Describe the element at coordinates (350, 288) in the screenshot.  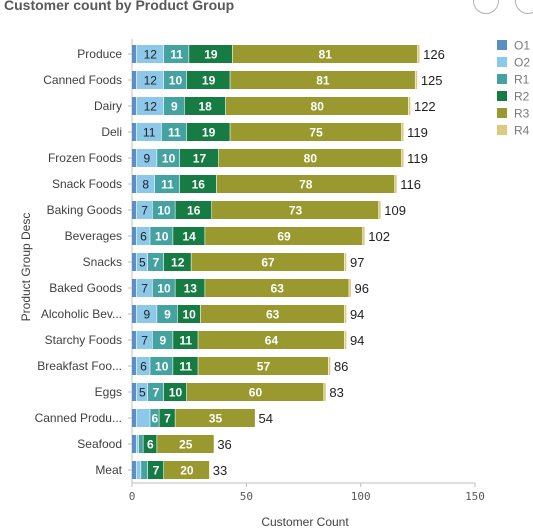
I see `bar-segment-r4-baked-goods` at that location.